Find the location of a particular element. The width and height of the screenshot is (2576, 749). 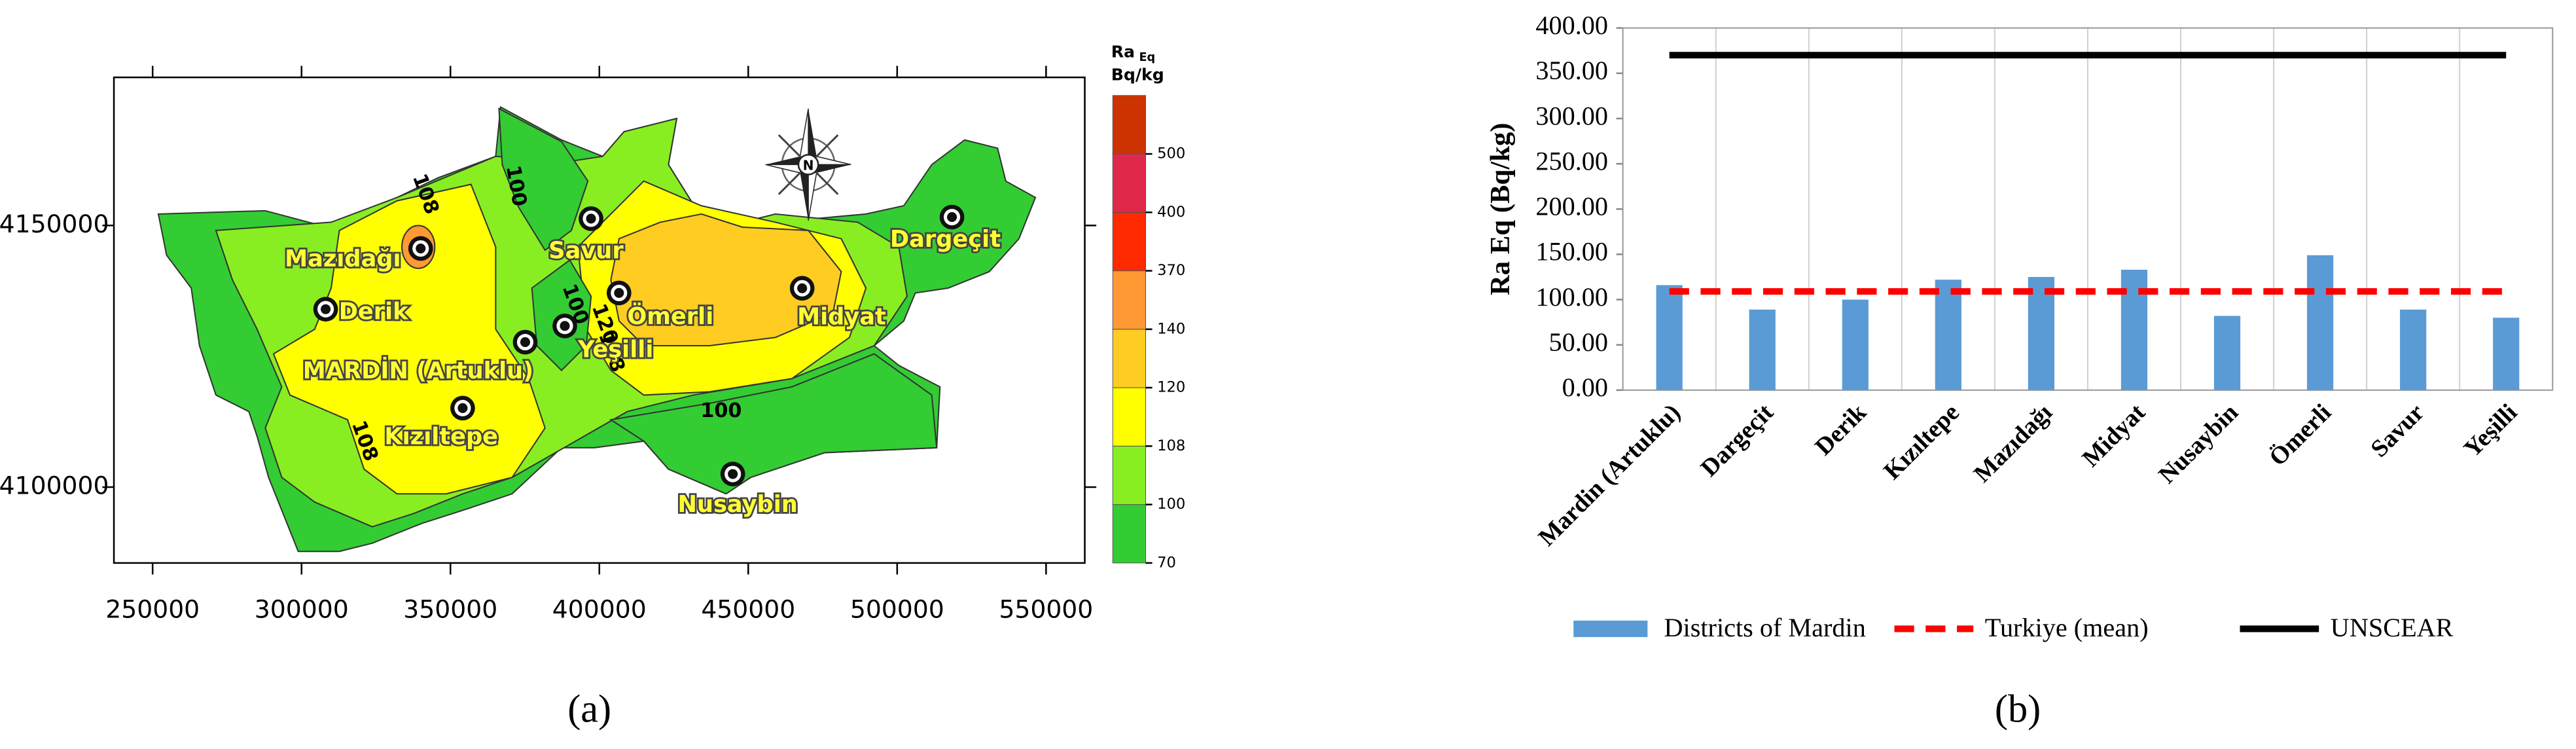

x-tick-label: 400000 is located at coordinates (599, 608).